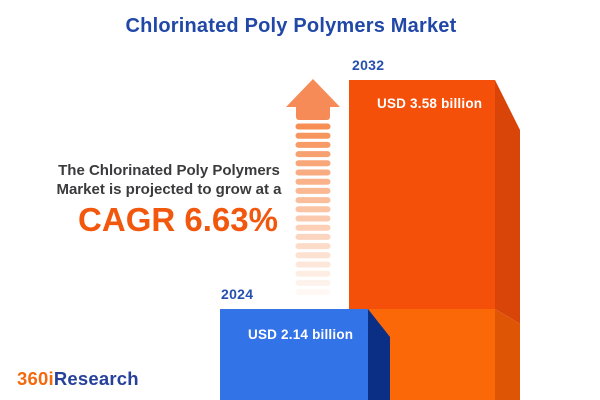 This screenshot has height=400, width=600. What do you see at coordinates (301, 334) in the screenshot?
I see `bar-value-2024: USD 2.14 billion` at bounding box center [301, 334].